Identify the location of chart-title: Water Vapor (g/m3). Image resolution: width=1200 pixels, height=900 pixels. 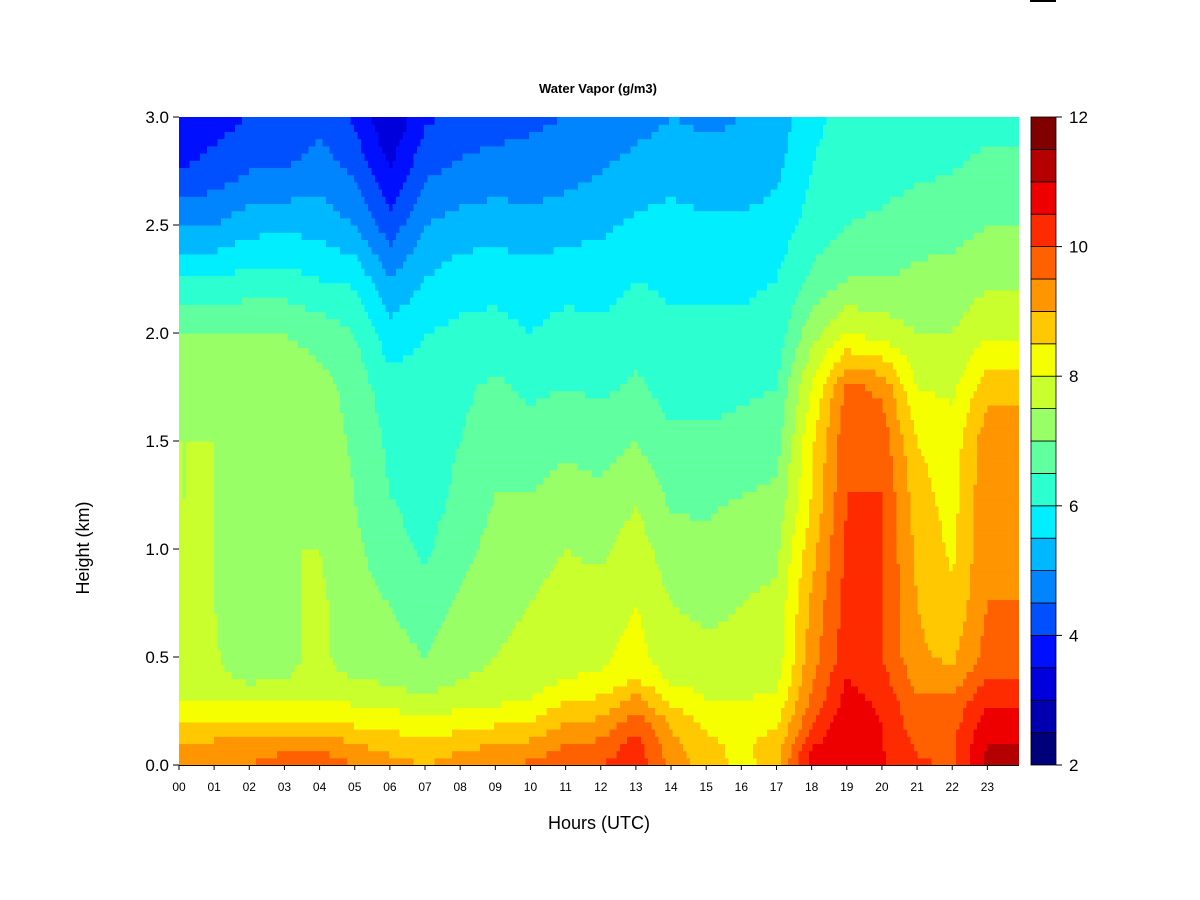
(598, 88).